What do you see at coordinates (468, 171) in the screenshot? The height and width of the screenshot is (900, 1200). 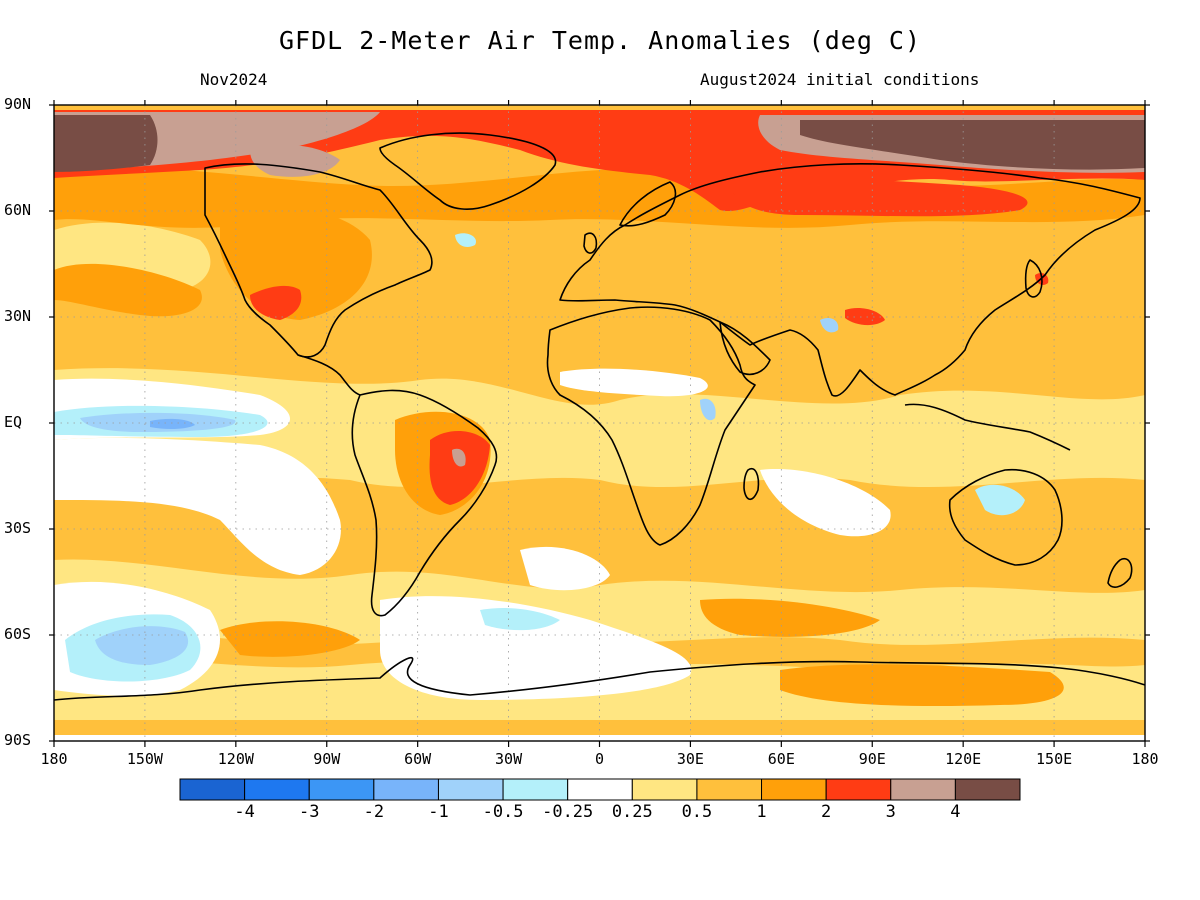 I see `coastline-greenland` at bounding box center [468, 171].